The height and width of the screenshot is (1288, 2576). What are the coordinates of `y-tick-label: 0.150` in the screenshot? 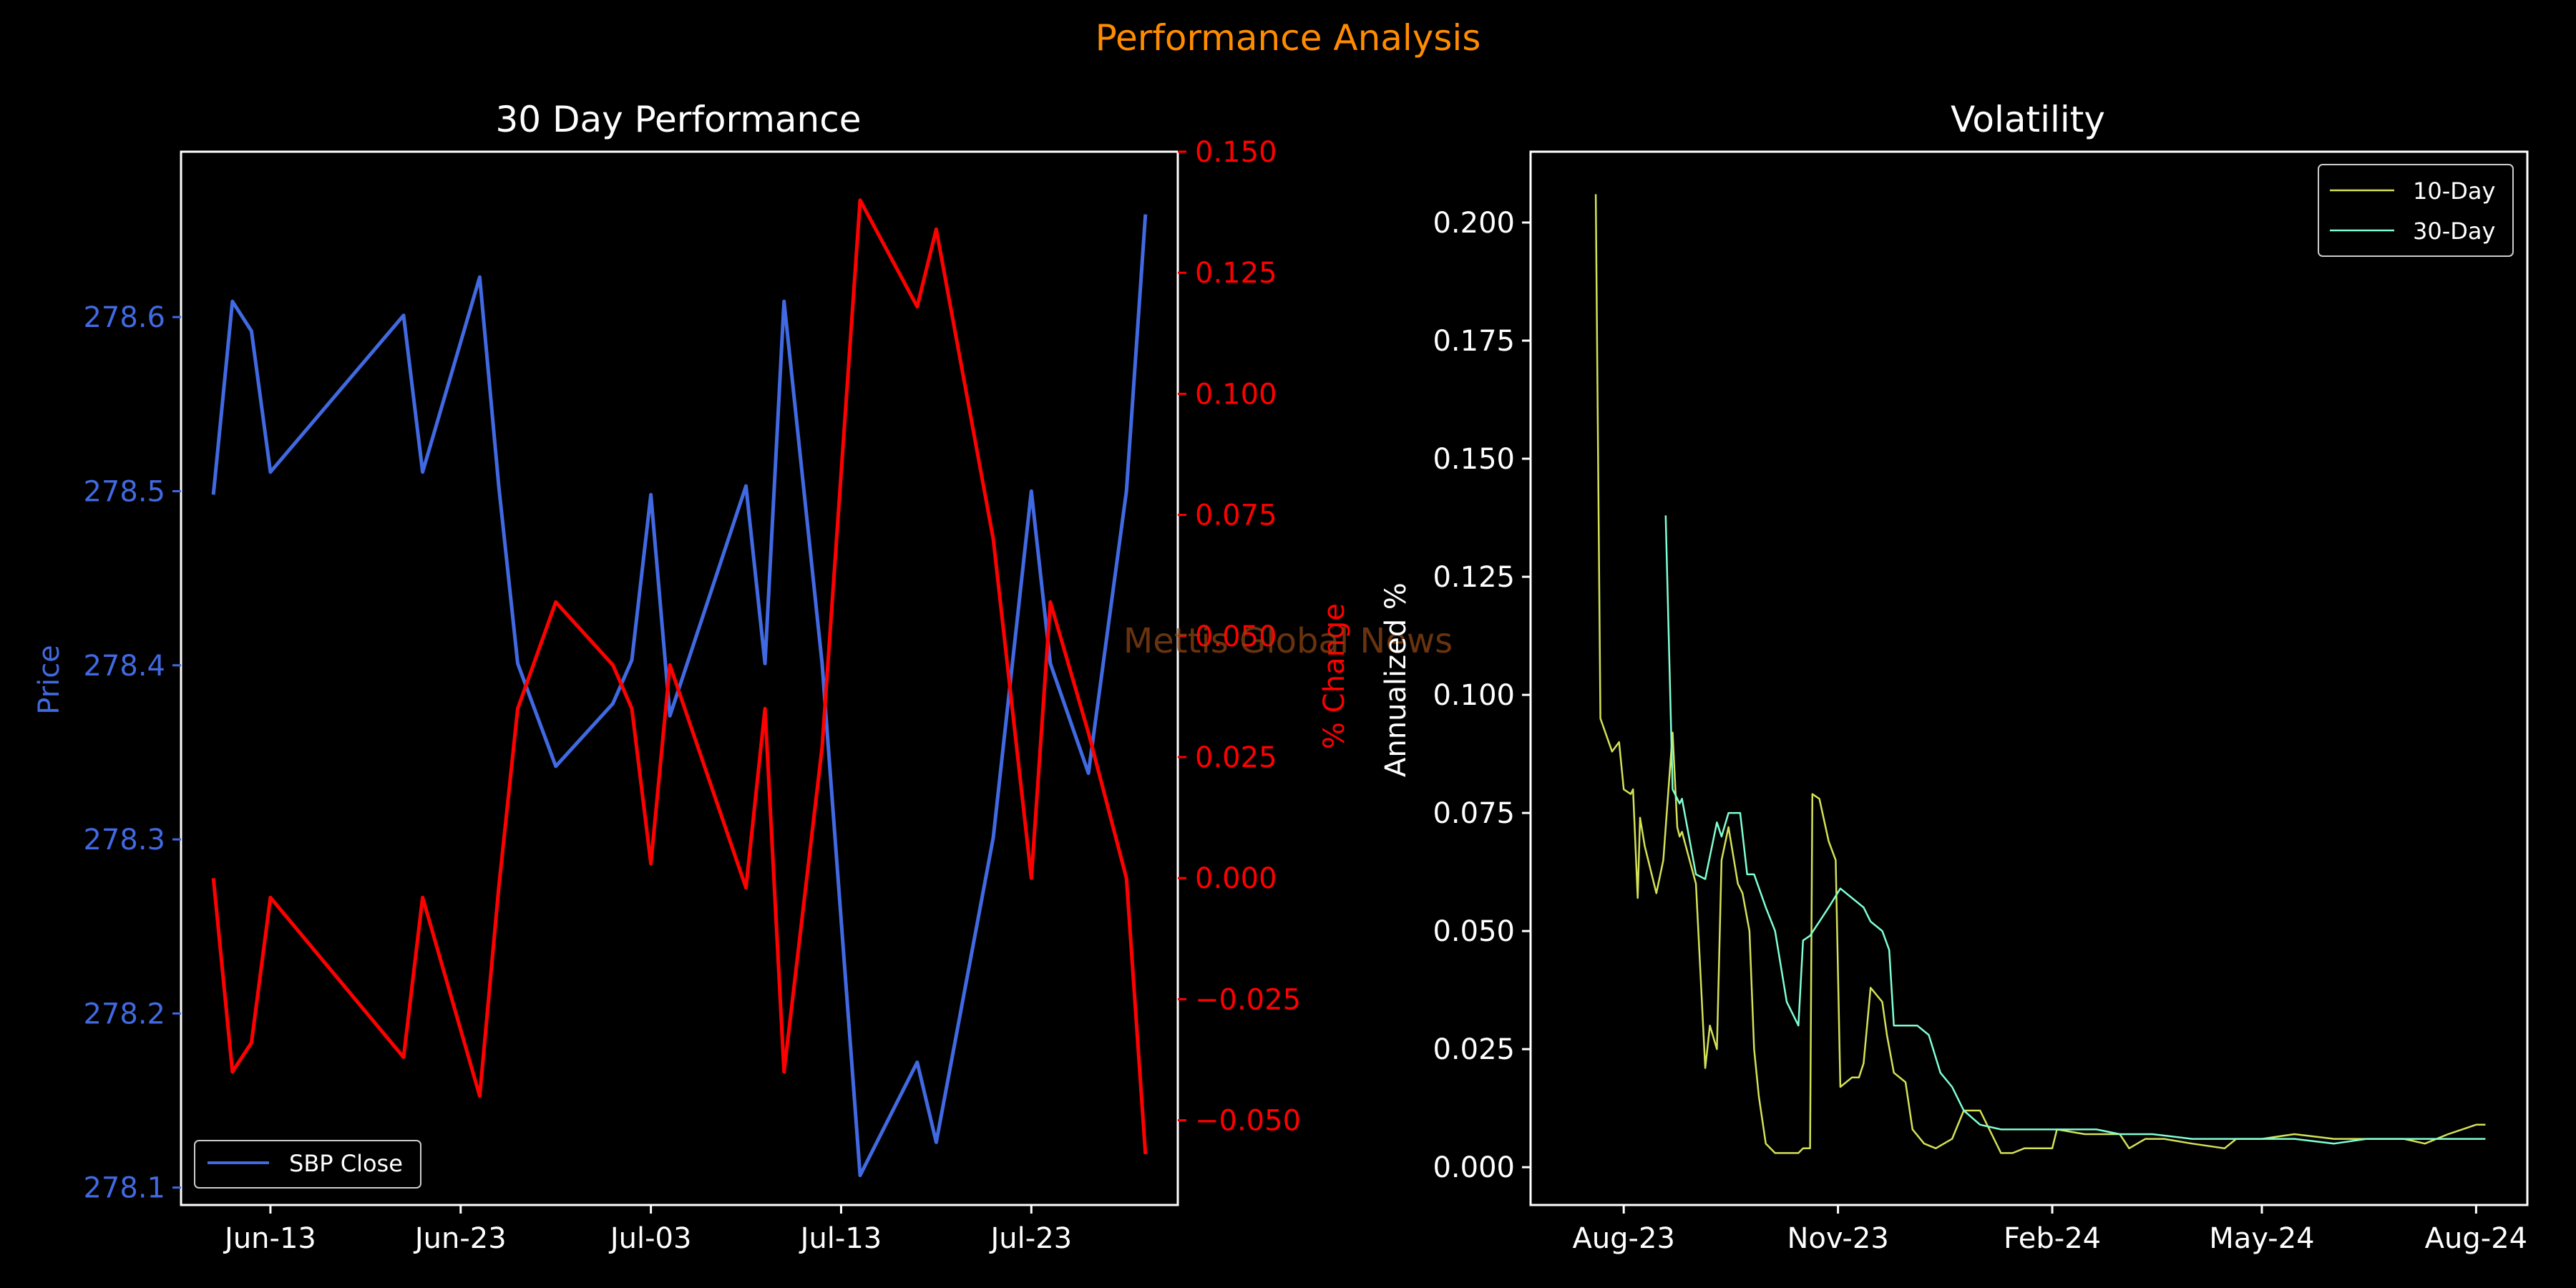 It's located at (1474, 460).